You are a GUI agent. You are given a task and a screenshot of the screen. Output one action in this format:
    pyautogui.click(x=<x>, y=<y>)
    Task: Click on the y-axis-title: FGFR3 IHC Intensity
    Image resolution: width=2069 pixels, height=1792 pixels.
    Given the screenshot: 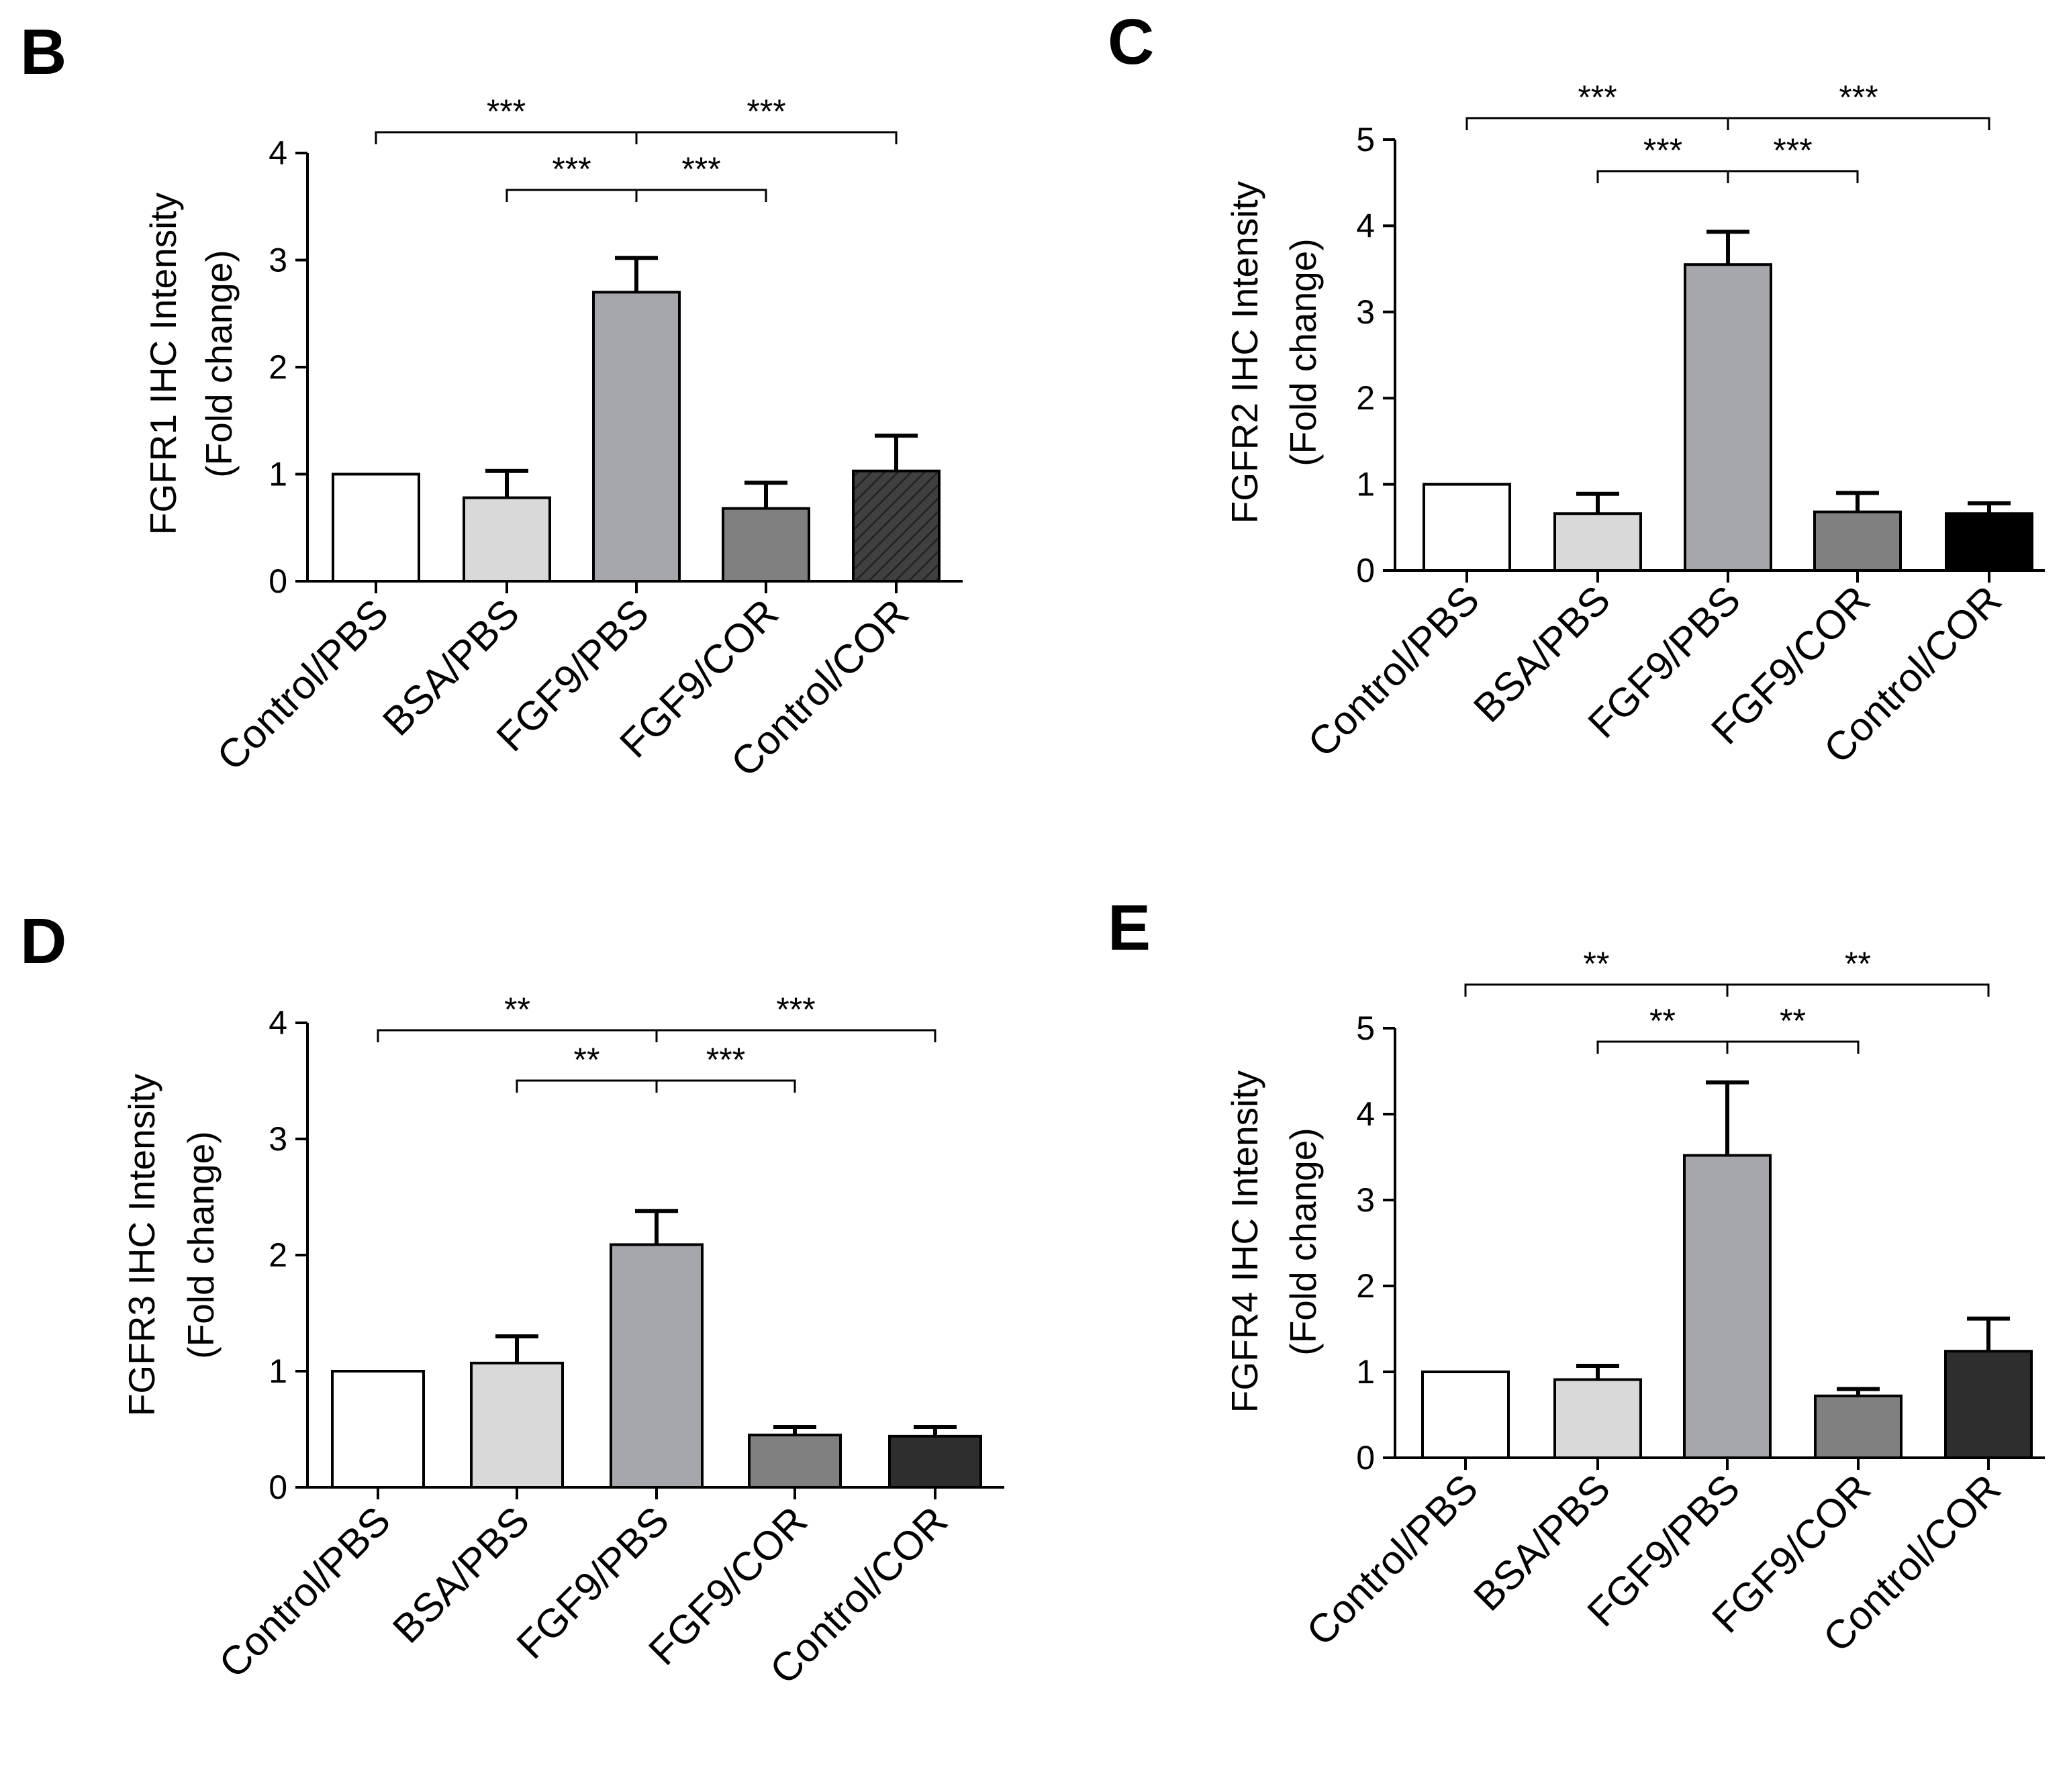 What is the action you would take?
    pyautogui.click(x=141, y=1245)
    